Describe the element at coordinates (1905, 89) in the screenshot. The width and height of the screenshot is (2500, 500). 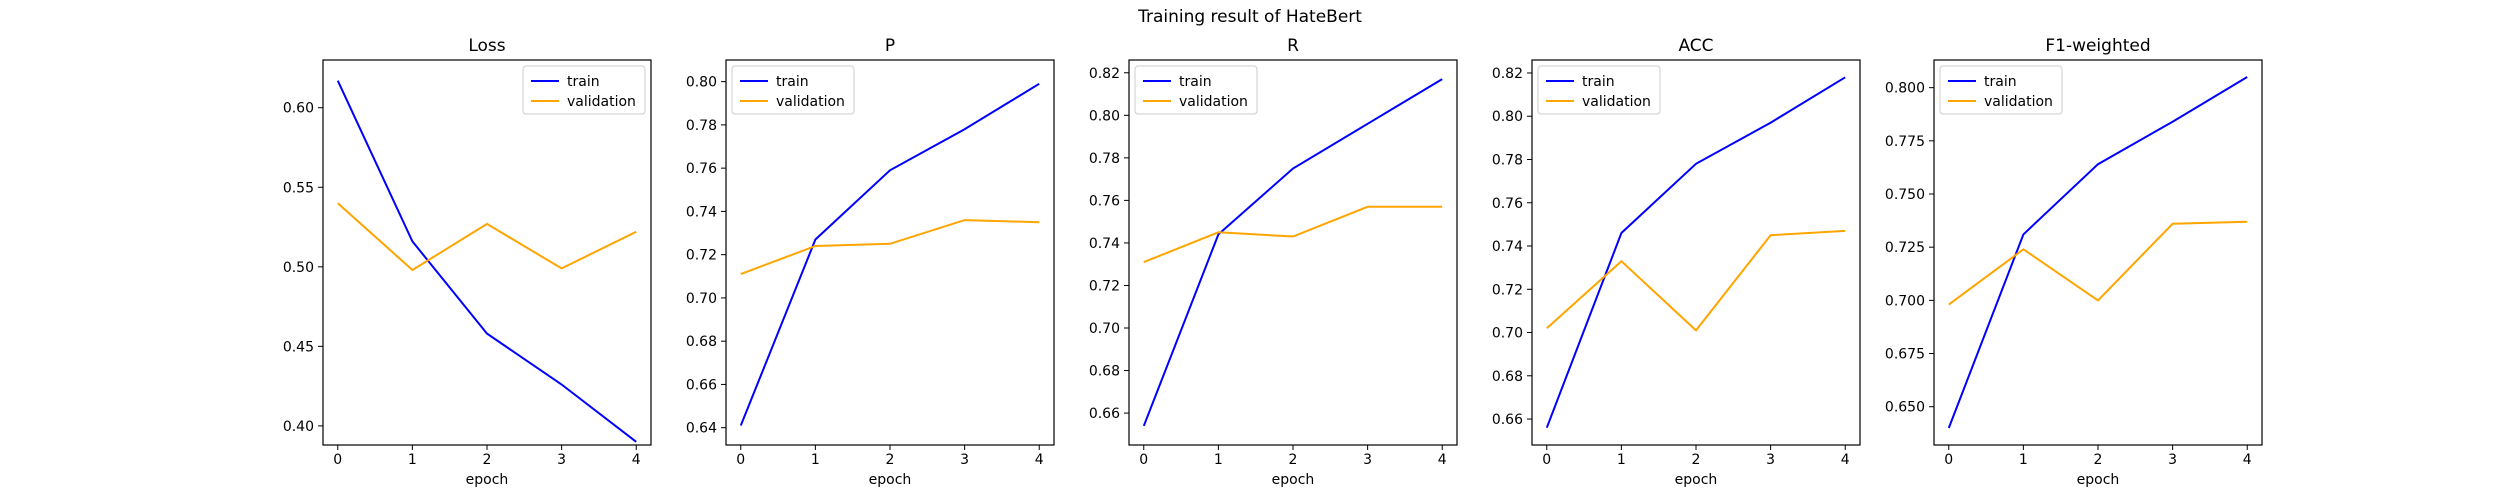
I see `y-tick-label: 0.800` at that location.